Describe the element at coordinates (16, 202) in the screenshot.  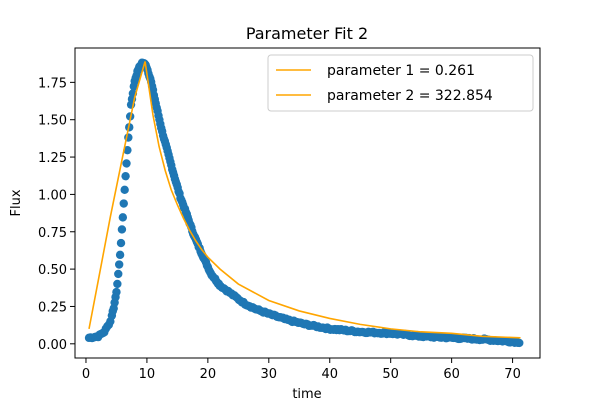
I see `y-axis-label: Flux` at that location.